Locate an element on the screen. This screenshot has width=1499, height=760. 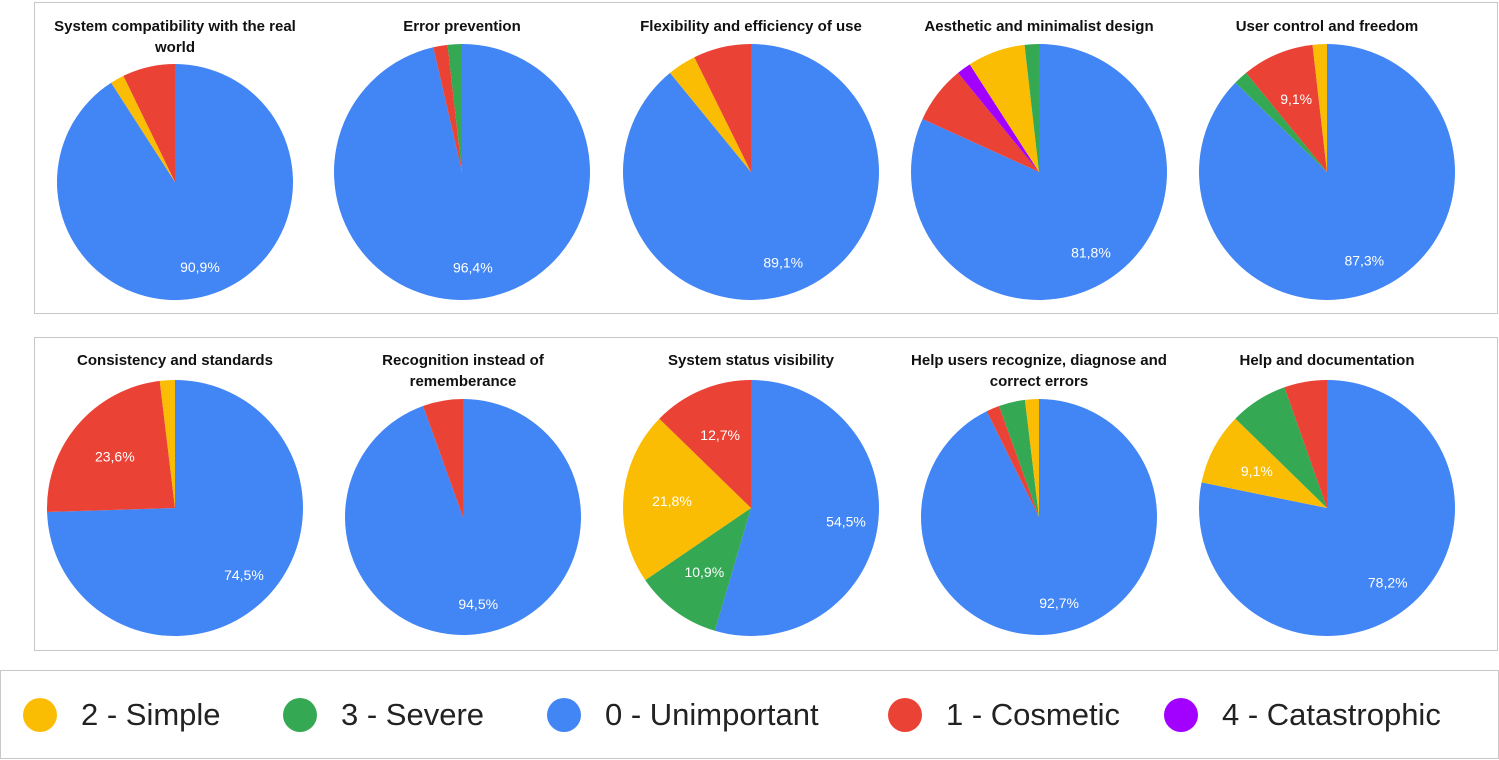
legend-swatch-cosmetic is located at coordinates (905, 715).